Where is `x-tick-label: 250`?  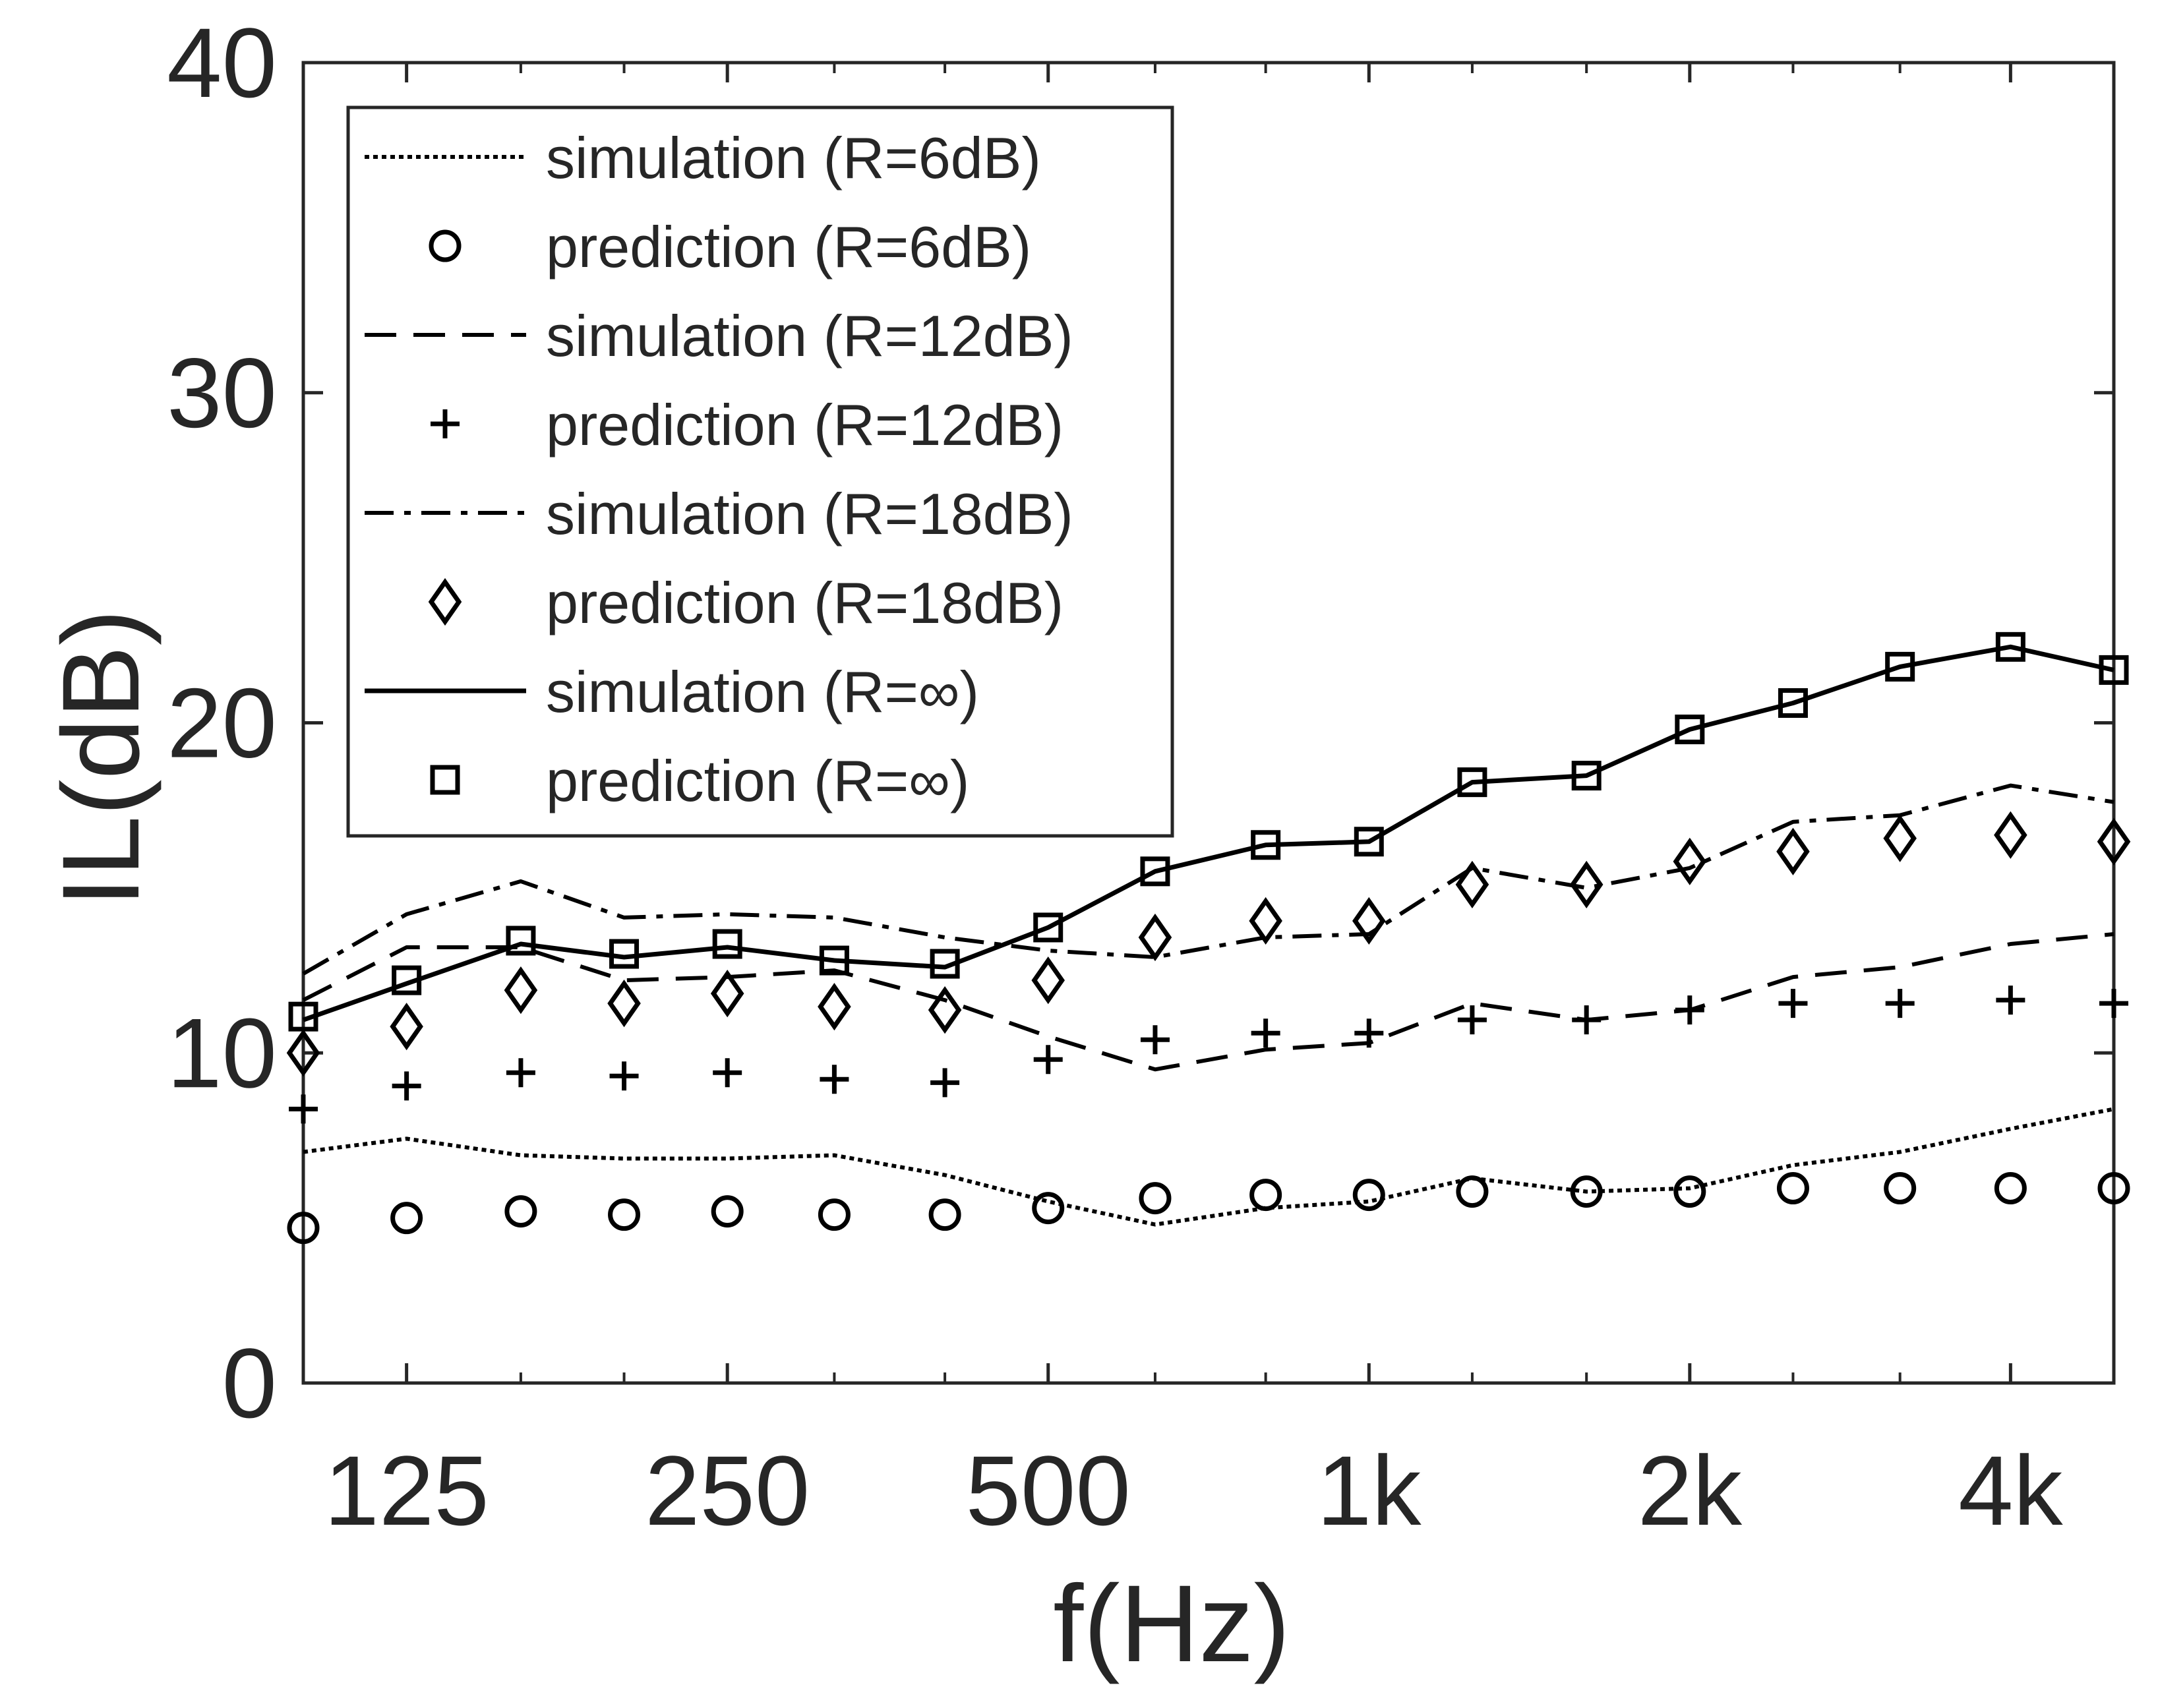
x-tick-label: 250 is located at coordinates (727, 1490).